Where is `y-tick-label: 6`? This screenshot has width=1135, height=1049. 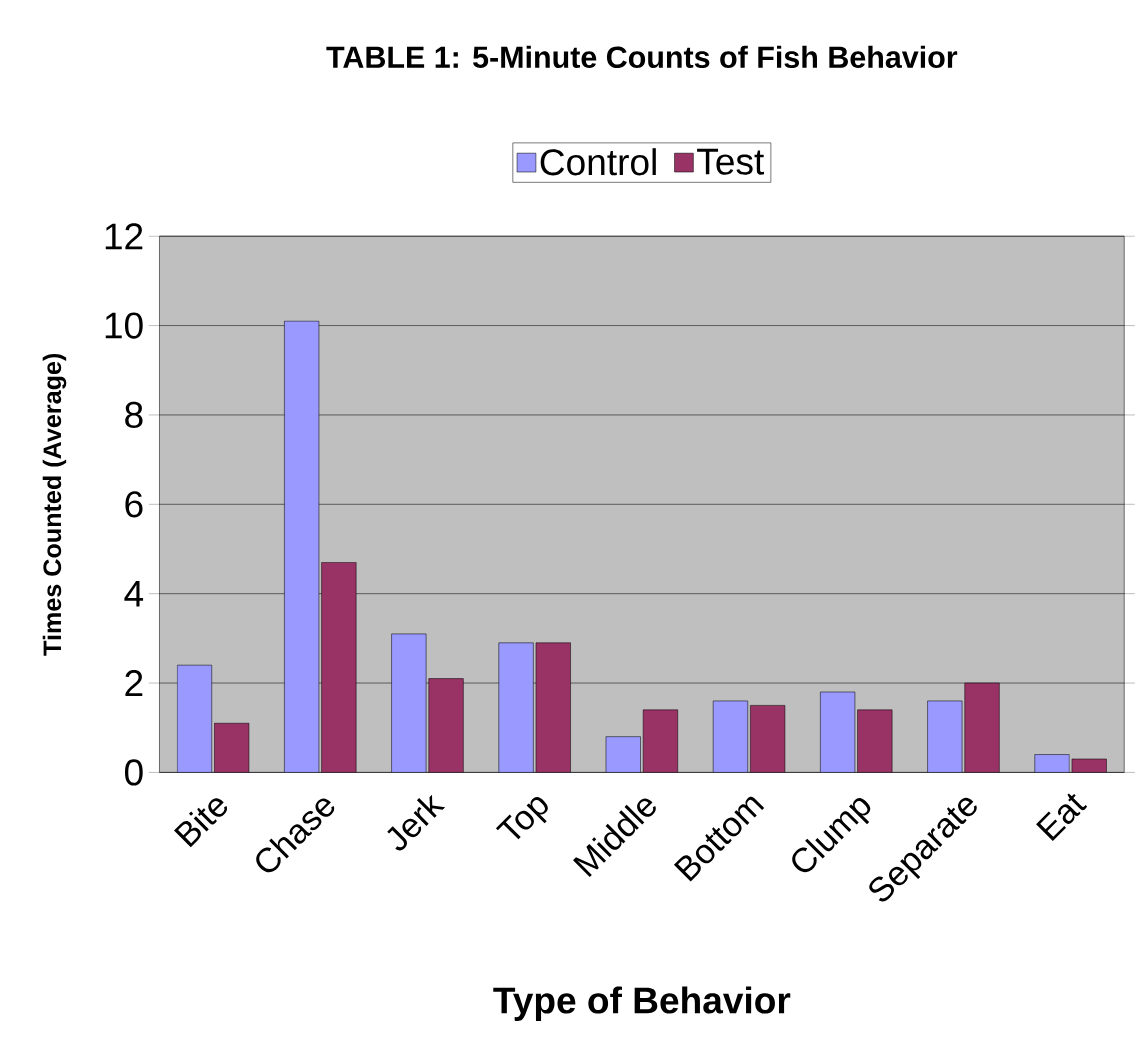 y-tick-label: 6 is located at coordinates (134, 504).